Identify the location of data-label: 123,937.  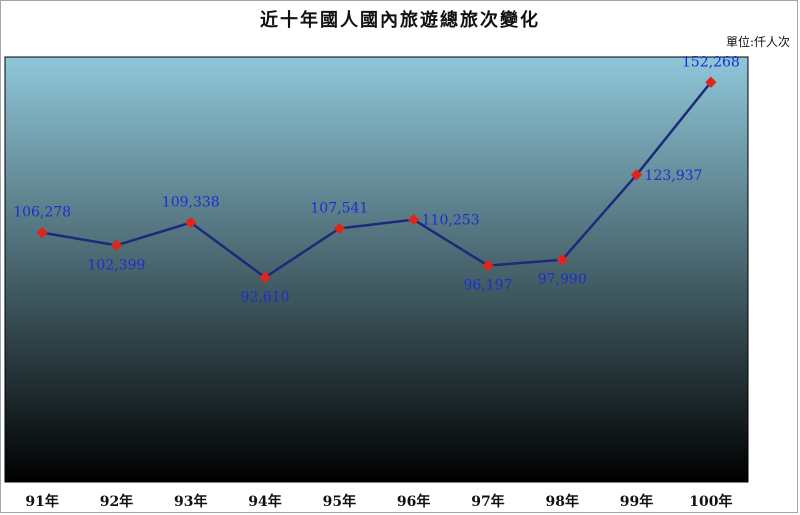
(674, 176).